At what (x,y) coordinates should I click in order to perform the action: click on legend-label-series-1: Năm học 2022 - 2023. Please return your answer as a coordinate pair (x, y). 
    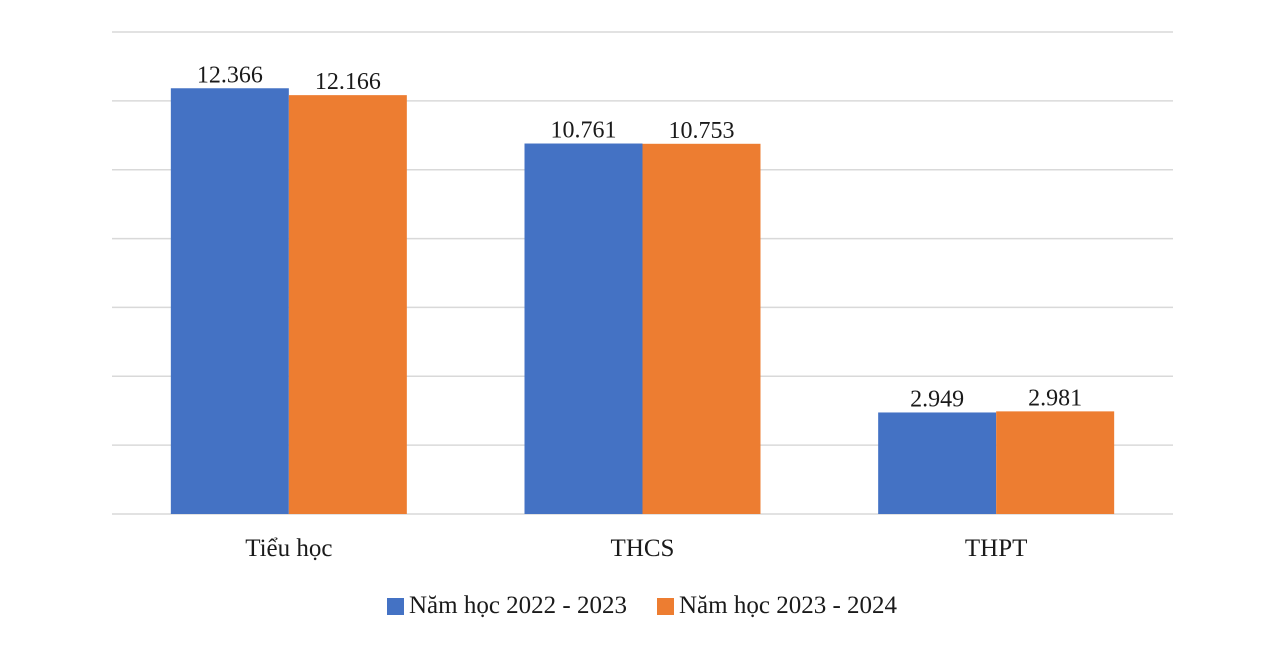
    Looking at the image, I should click on (517, 605).